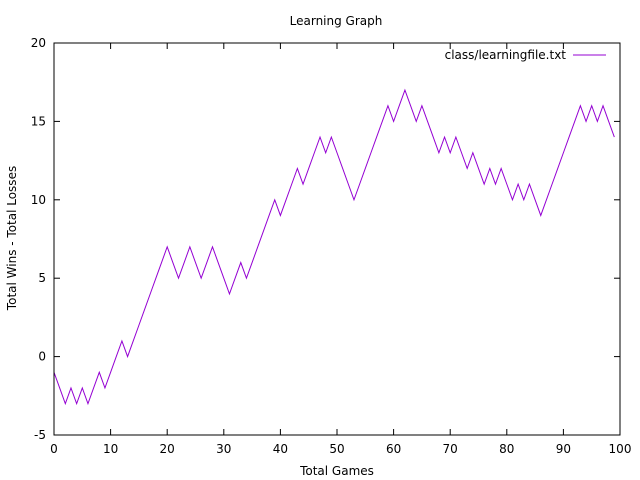 Image resolution: width=640 pixels, height=480 pixels. What do you see at coordinates (167, 449) in the screenshot?
I see `x-tick-label: 20` at bounding box center [167, 449].